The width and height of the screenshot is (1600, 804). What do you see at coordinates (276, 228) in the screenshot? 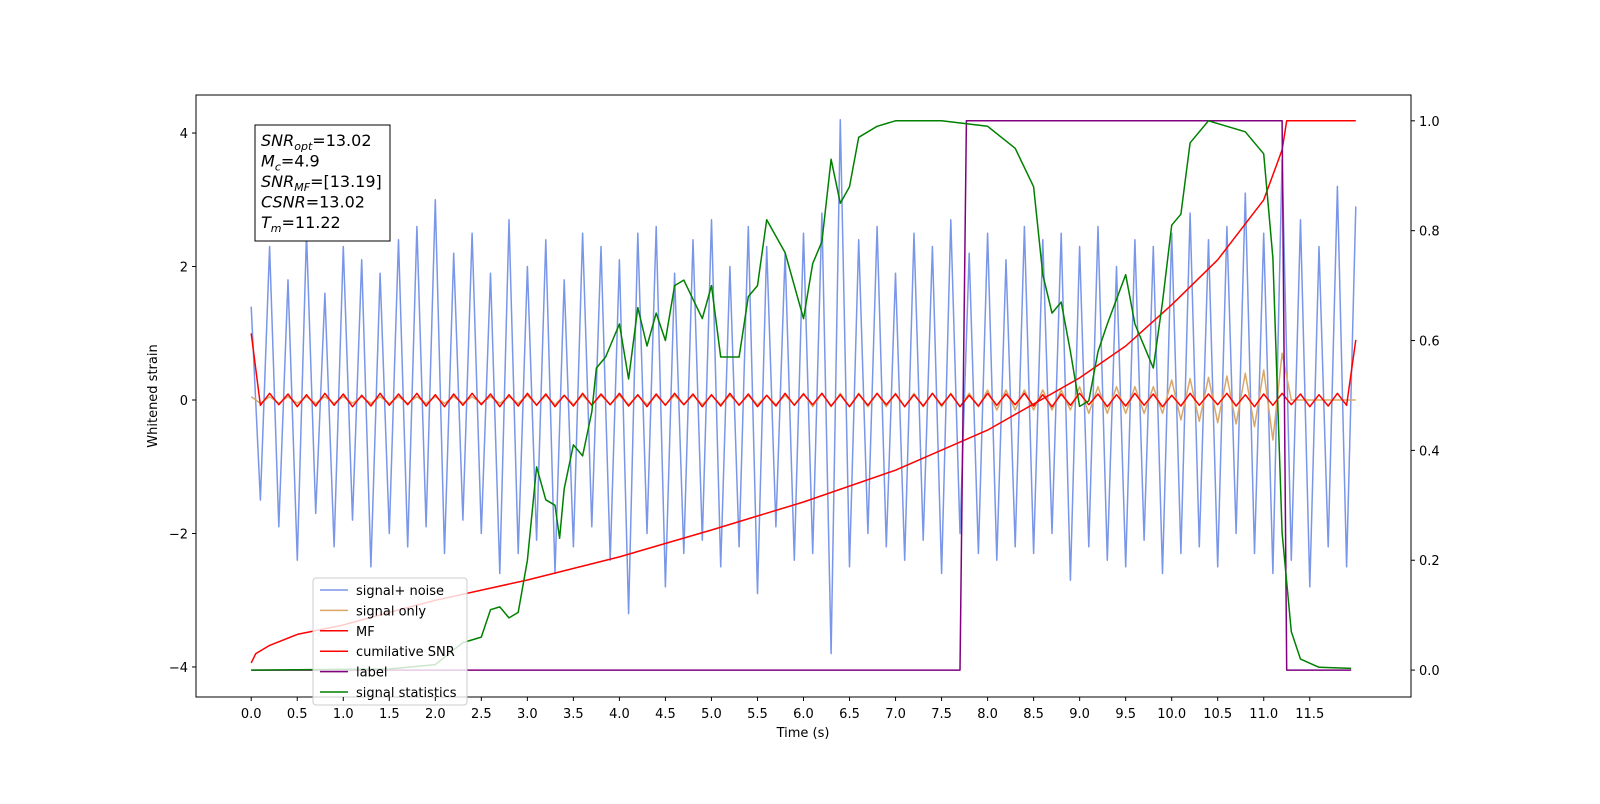
I see `annotation-subscript: m` at bounding box center [276, 228].